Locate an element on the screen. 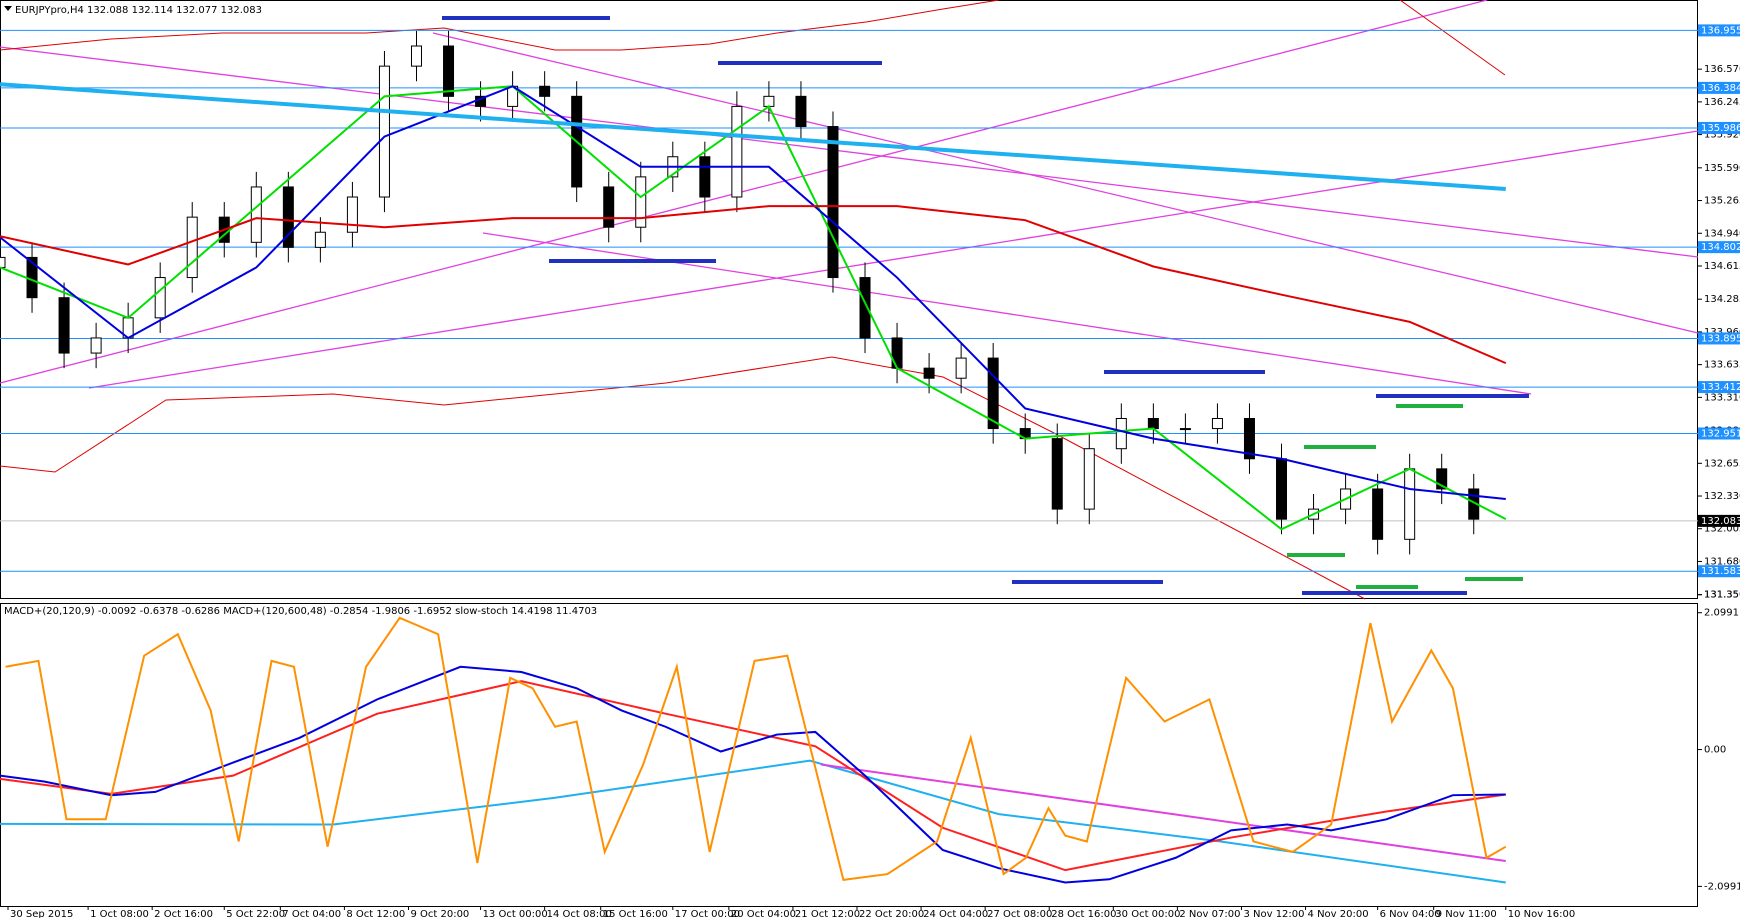 Image resolution: width=1740 pixels, height=918 pixels. x-tick-label: 28 Oct 16:00 is located at coordinates (1083, 913).